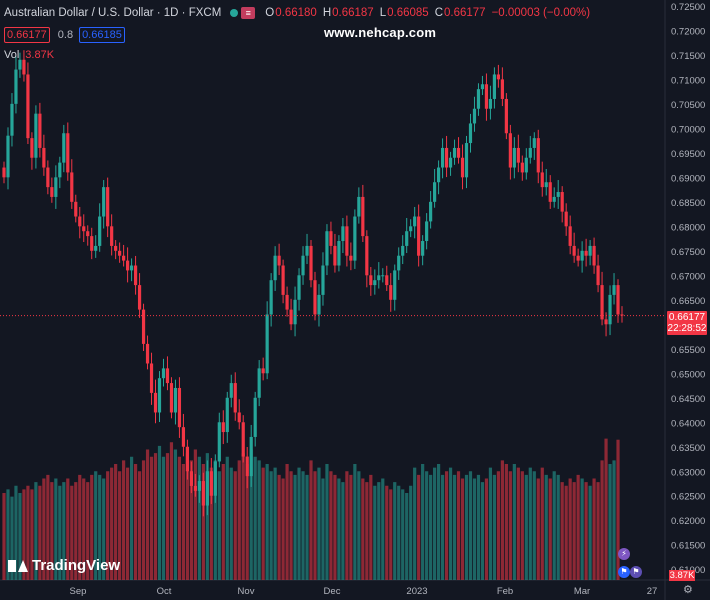 The image size is (710, 600). I want to click on tradingview-logo: TradingView, so click(64, 565).